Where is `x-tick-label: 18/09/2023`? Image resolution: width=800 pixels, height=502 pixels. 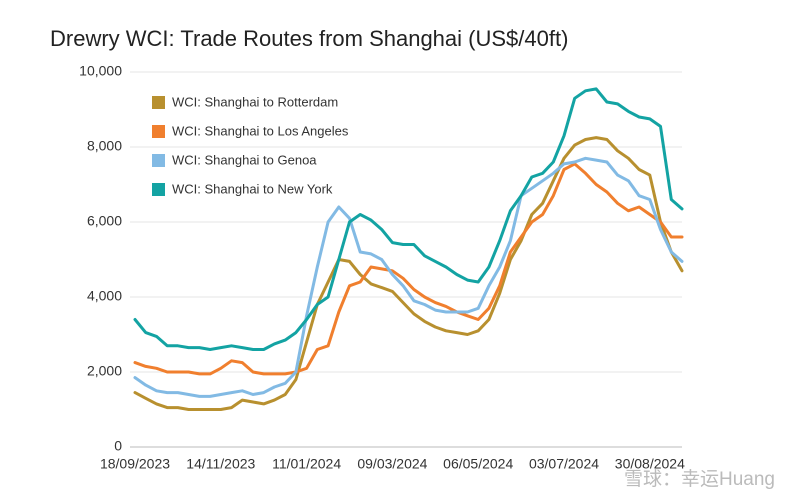
x-tick-label: 18/09/2023 is located at coordinates (135, 464).